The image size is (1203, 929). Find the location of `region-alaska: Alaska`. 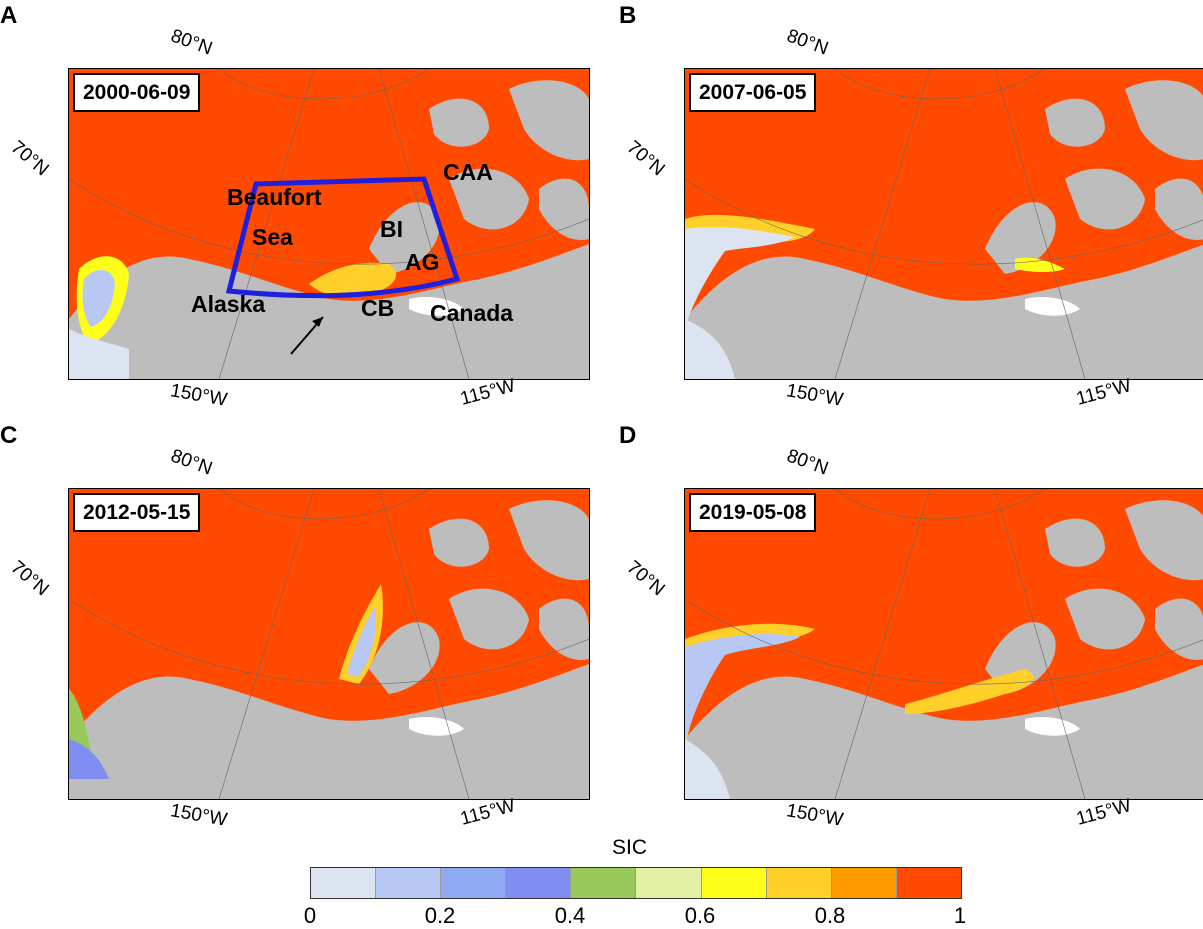

region-alaska: Alaska is located at coordinates (228, 304).